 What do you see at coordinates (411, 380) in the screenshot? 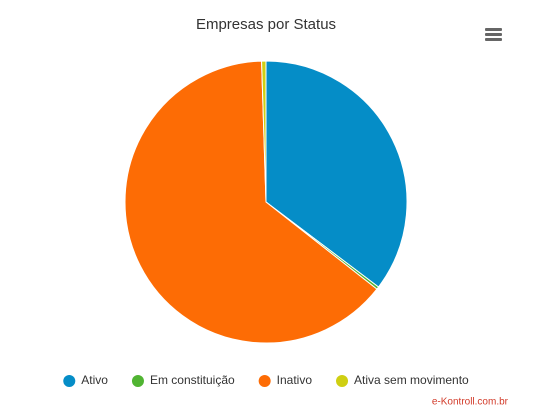
I see `legend-label: Ativa sem movimento` at bounding box center [411, 380].